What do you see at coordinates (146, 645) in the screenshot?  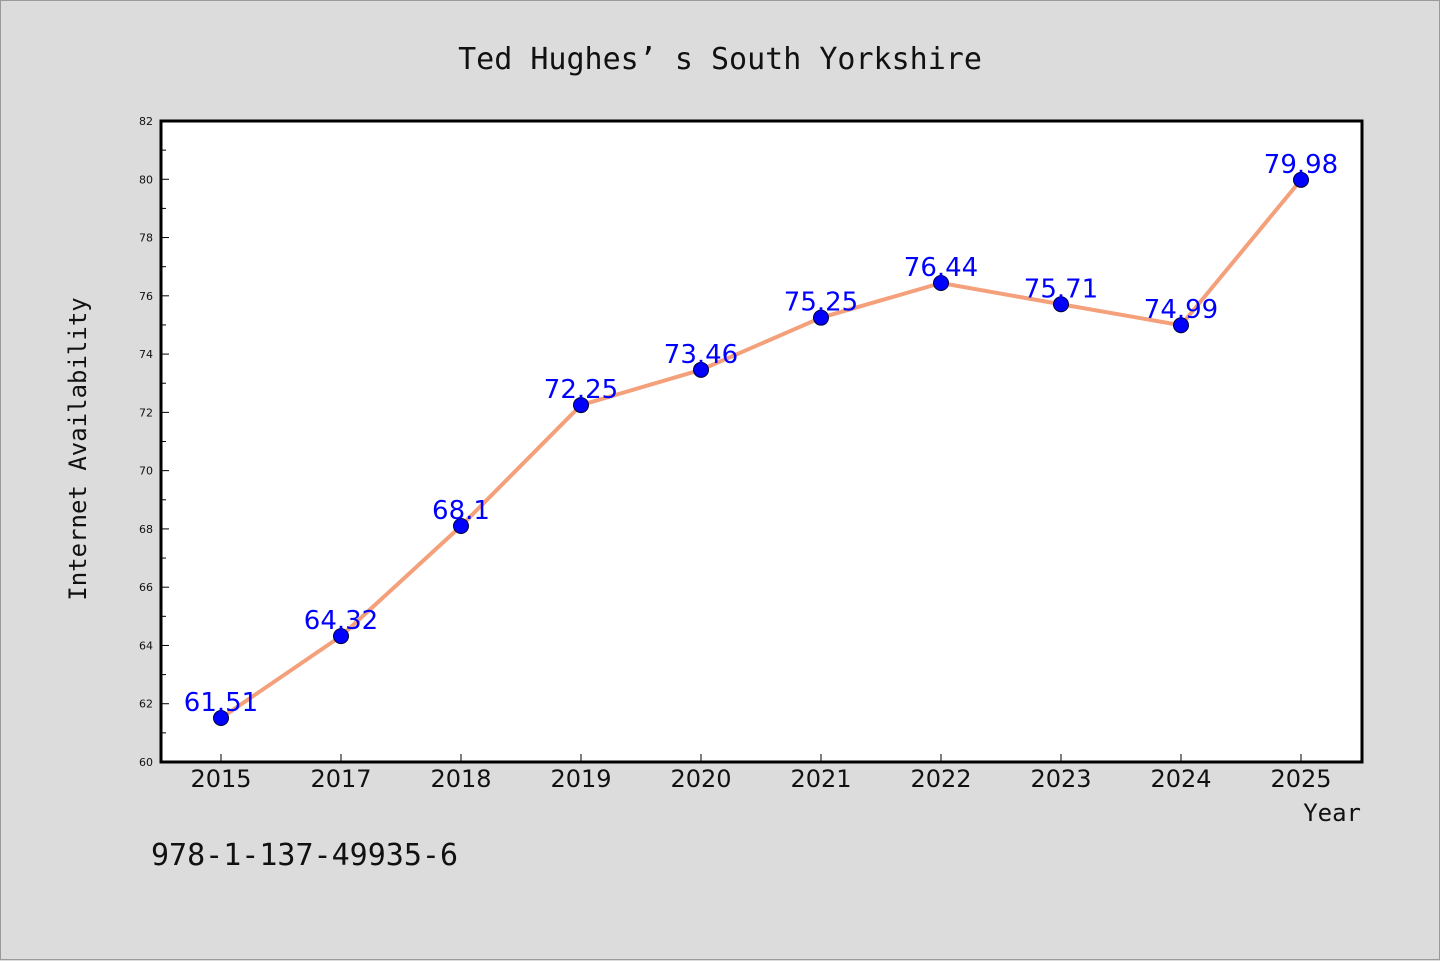 I see `y-tick-label: 64` at bounding box center [146, 645].